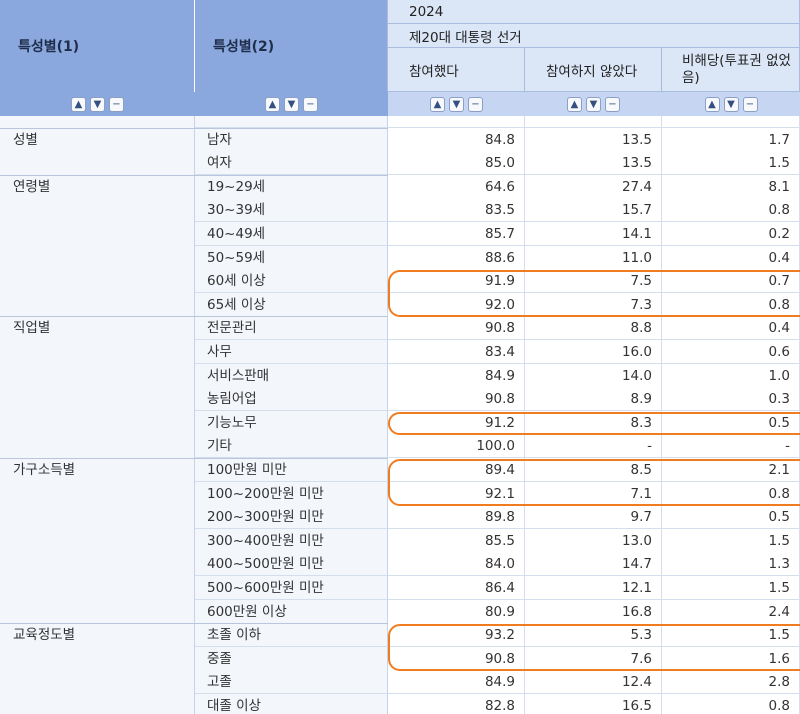  Describe the element at coordinates (456, 588) in the screenshot. I see `value-participated: 86.4` at that location.